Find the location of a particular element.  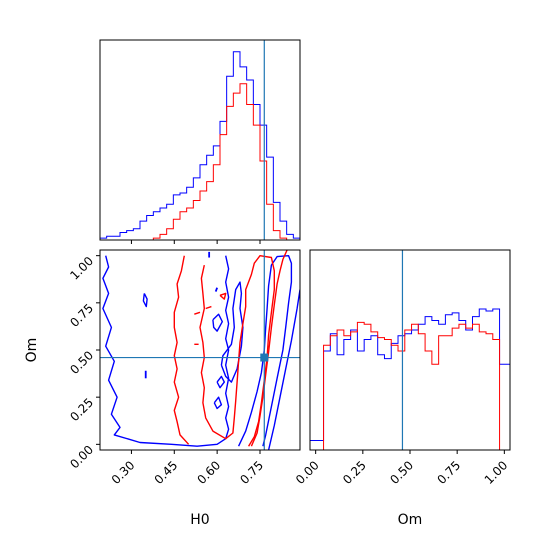

h0-histogram-panel is located at coordinates (200, 141).